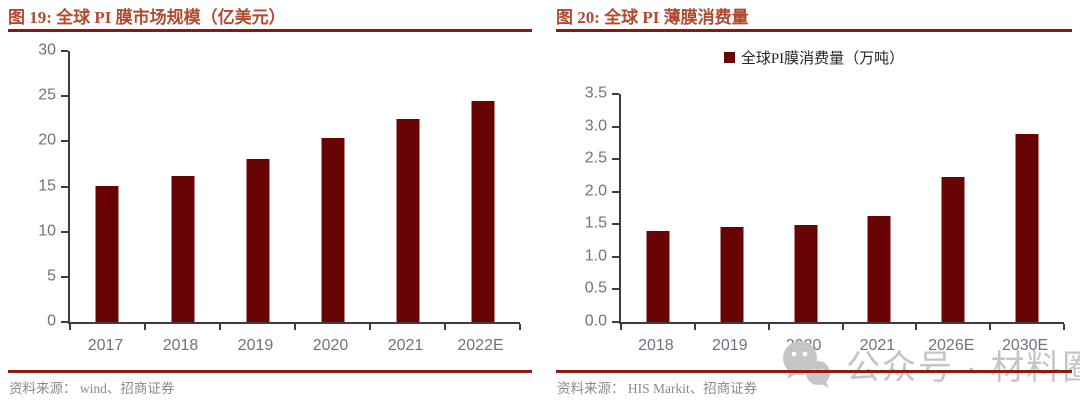  What do you see at coordinates (480, 345) in the screenshot?
I see `x-axis-tick-label: 2022E` at bounding box center [480, 345].